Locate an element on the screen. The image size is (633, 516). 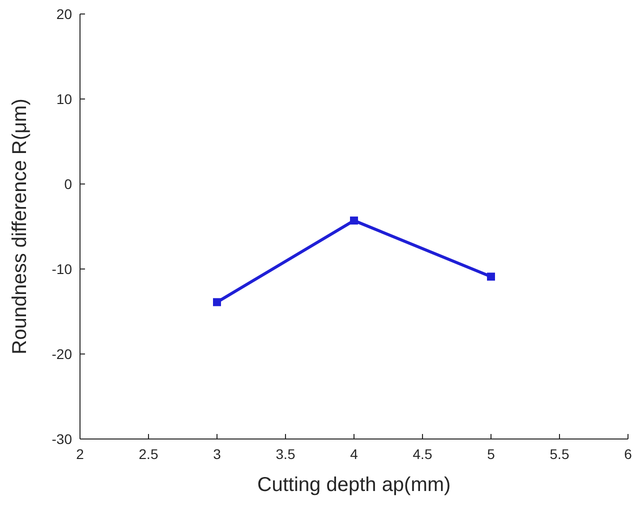
x-tick-label: 3 is located at coordinates (217, 454).